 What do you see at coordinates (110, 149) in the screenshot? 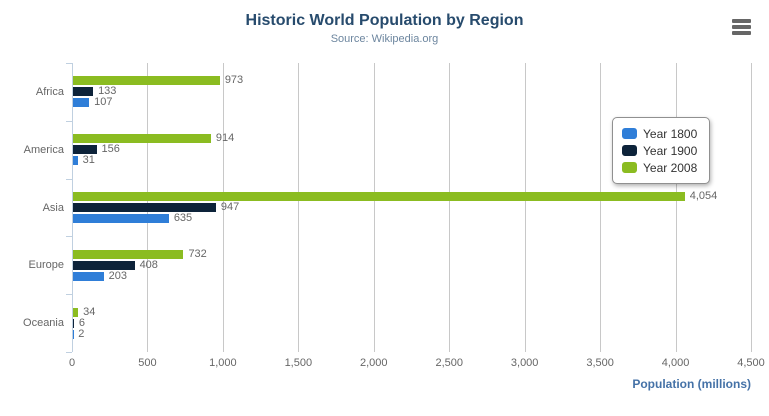
I see `bar-value-label: 156` at bounding box center [110, 149].